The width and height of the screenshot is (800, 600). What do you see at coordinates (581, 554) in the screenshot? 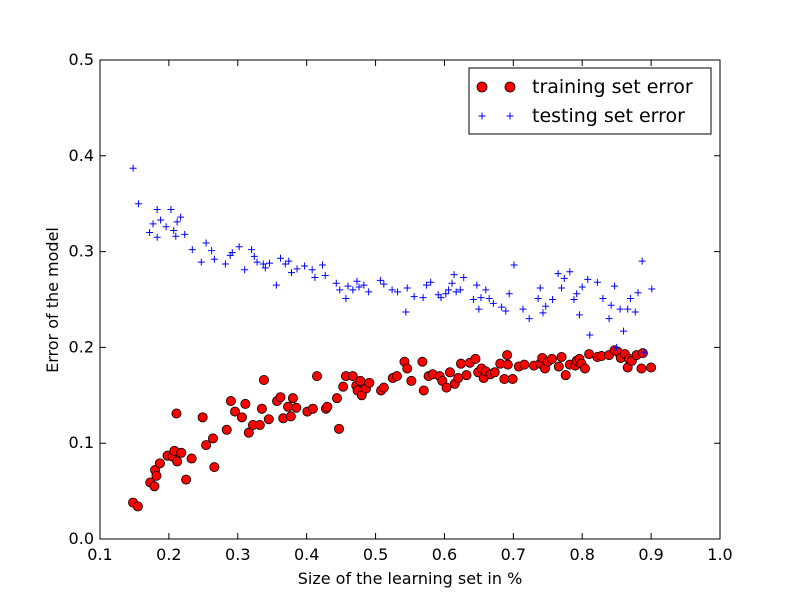
I see `x-tick-label: 0.8` at bounding box center [581, 554].